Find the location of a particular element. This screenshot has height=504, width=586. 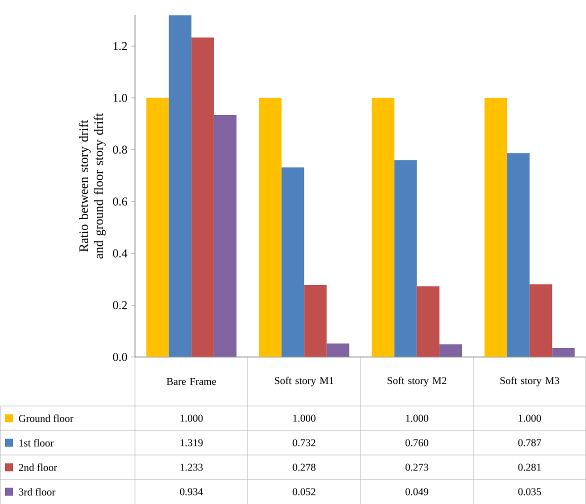

legend-label: 1st floor is located at coordinates (36, 442).